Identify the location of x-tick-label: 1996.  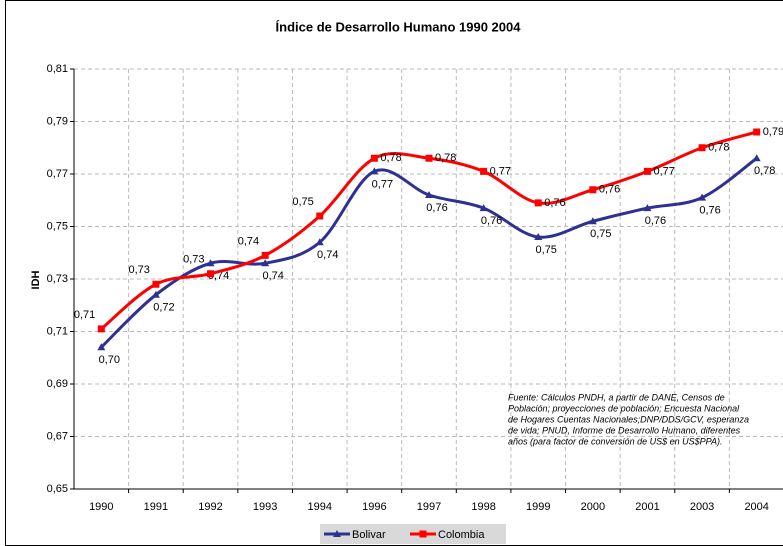
(374, 507).